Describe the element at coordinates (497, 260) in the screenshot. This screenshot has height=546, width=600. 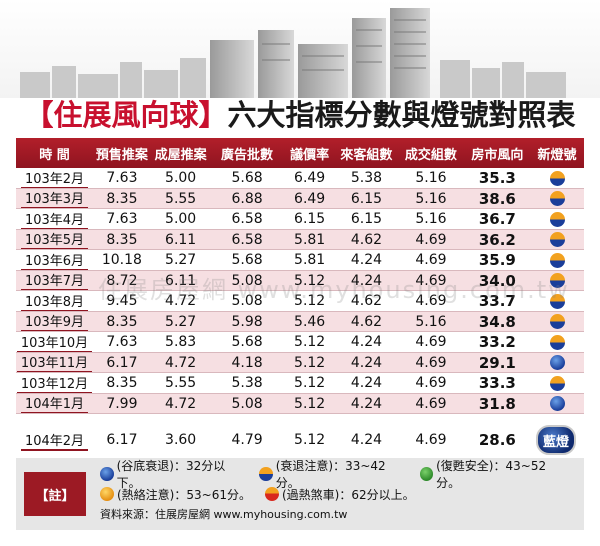
I see `cell-market-wind: 35.9` at that location.